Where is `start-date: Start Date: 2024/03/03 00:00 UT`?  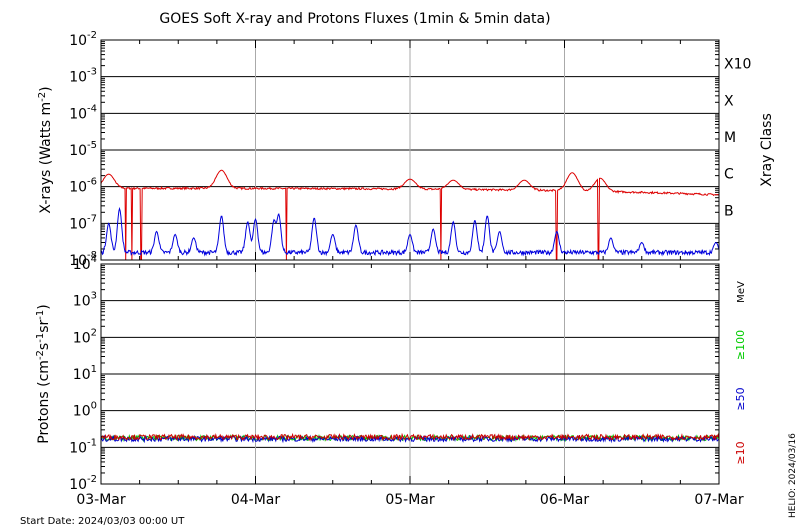
start-date: Start Date: 2024/03/03 00:00 UT is located at coordinates (102, 521).